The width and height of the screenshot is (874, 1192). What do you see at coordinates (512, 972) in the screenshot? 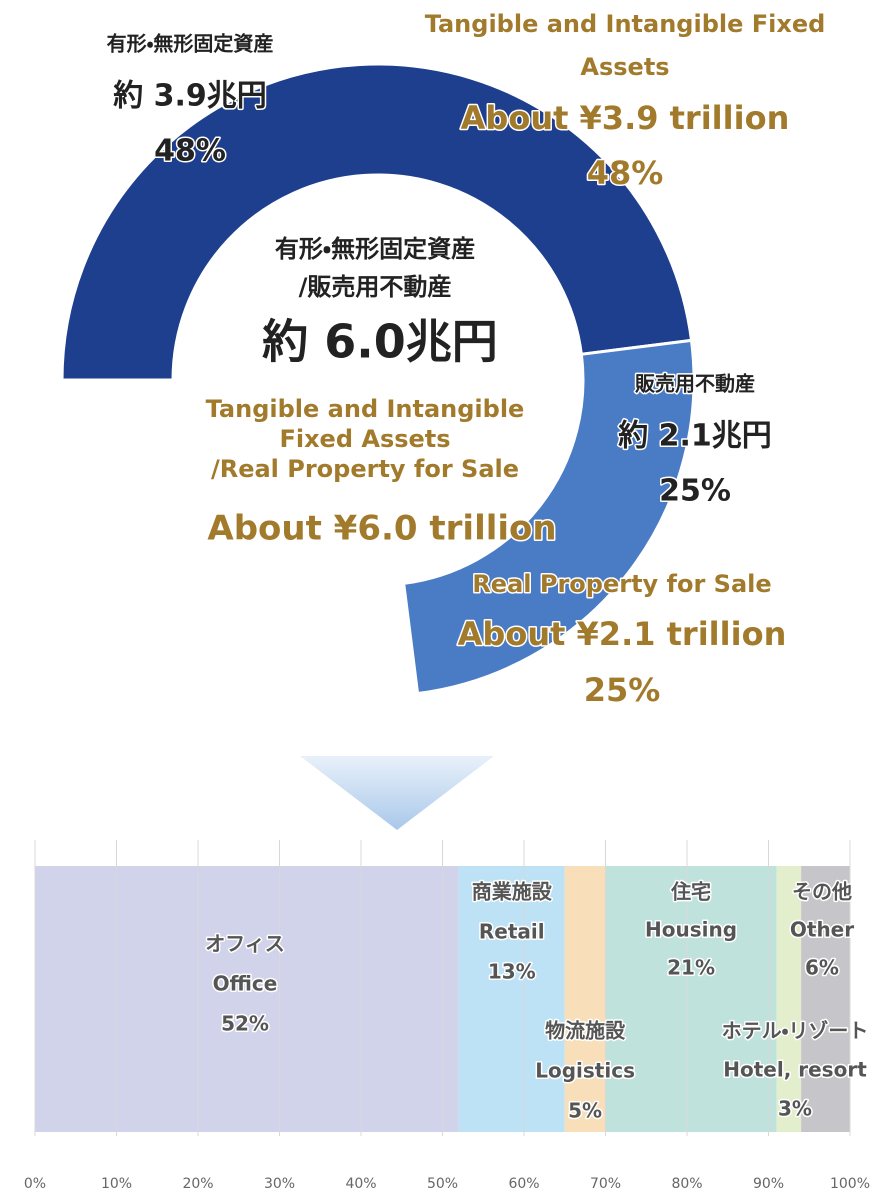
I see `segment-value-label: 13%` at bounding box center [512, 972].